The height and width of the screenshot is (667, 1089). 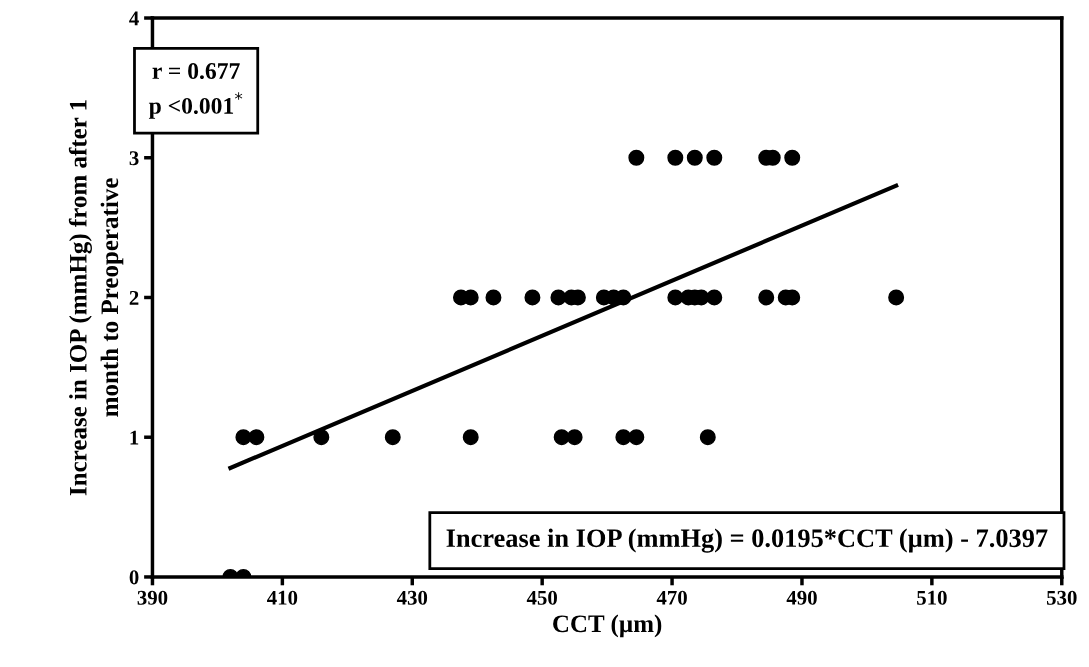 I want to click on x-tick-label: 510, so click(x=932, y=597).